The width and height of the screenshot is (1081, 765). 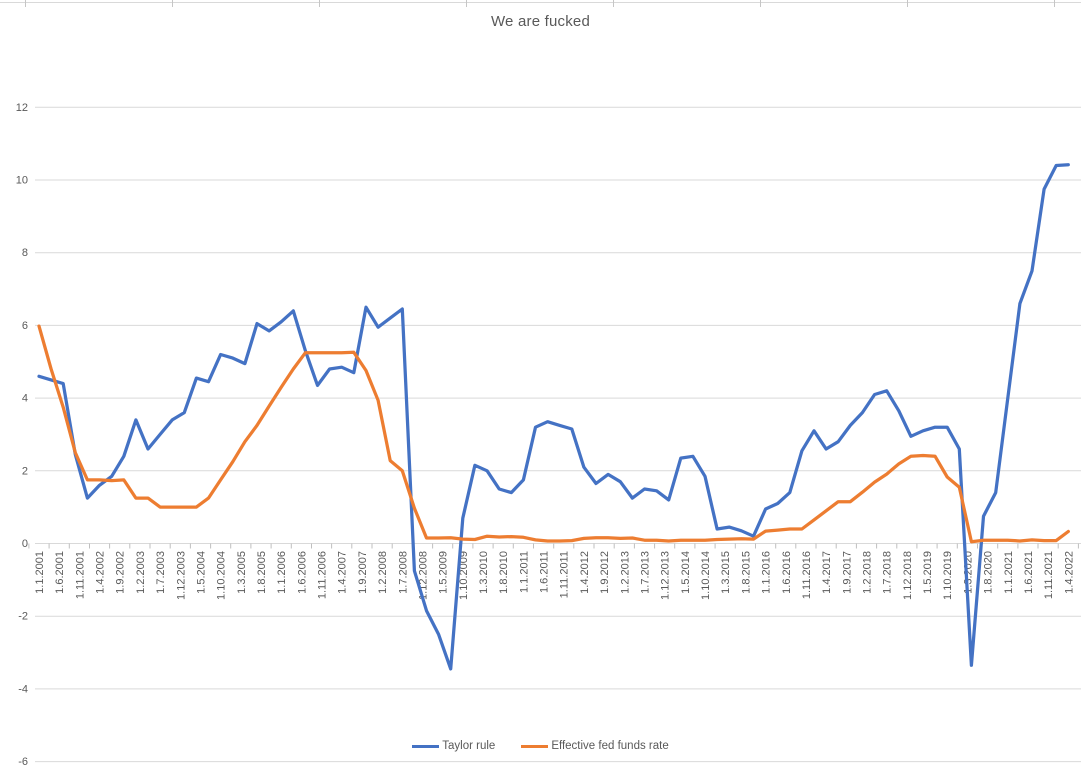 I want to click on chart-legend: Taylor rule Effective fed funds rate, so click(x=540, y=746).